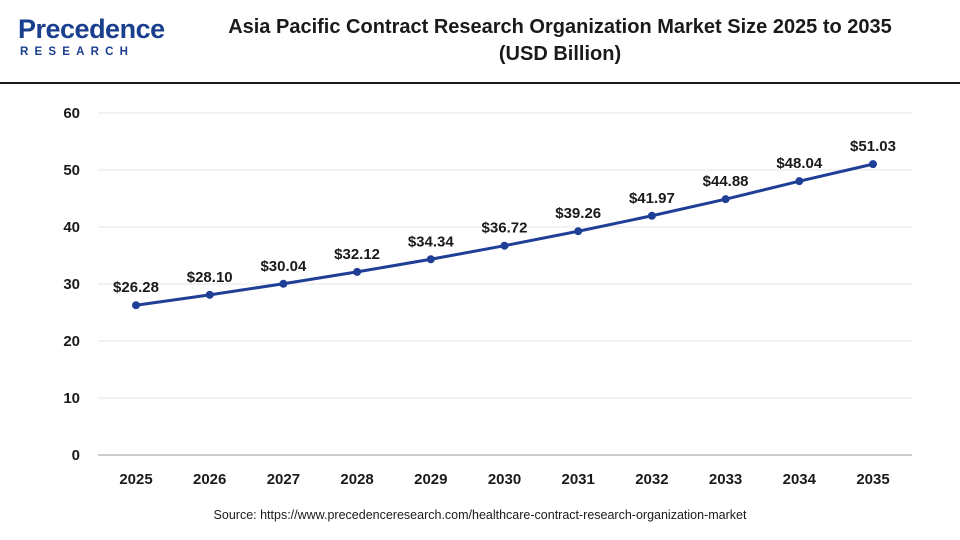 This screenshot has height=540, width=960. I want to click on x-tick-label: 2033, so click(725, 479).